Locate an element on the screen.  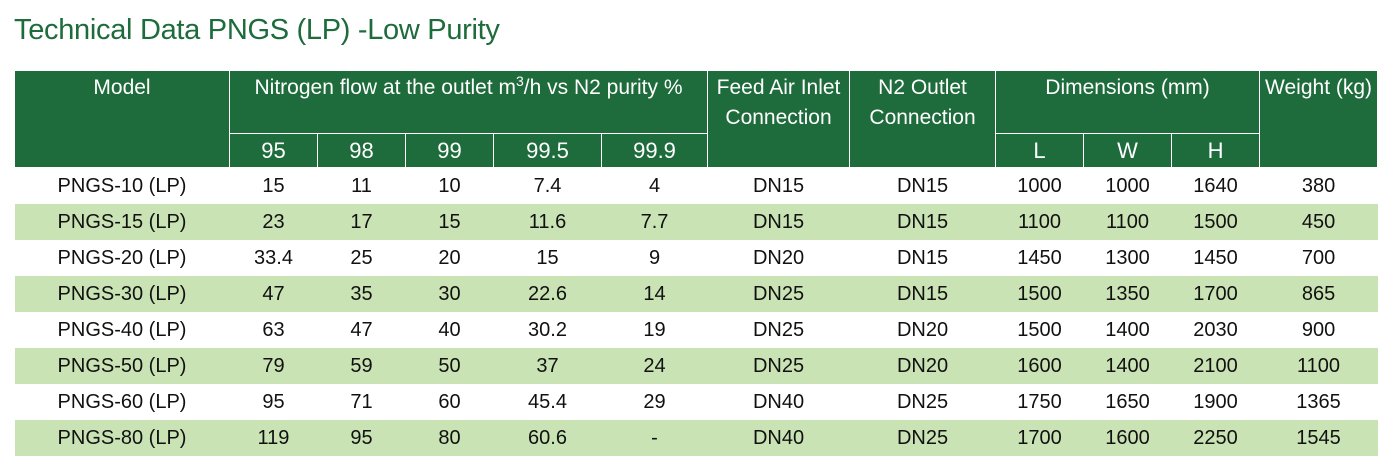
dimensions-header: Dimensions (mm) is located at coordinates (1128, 102).